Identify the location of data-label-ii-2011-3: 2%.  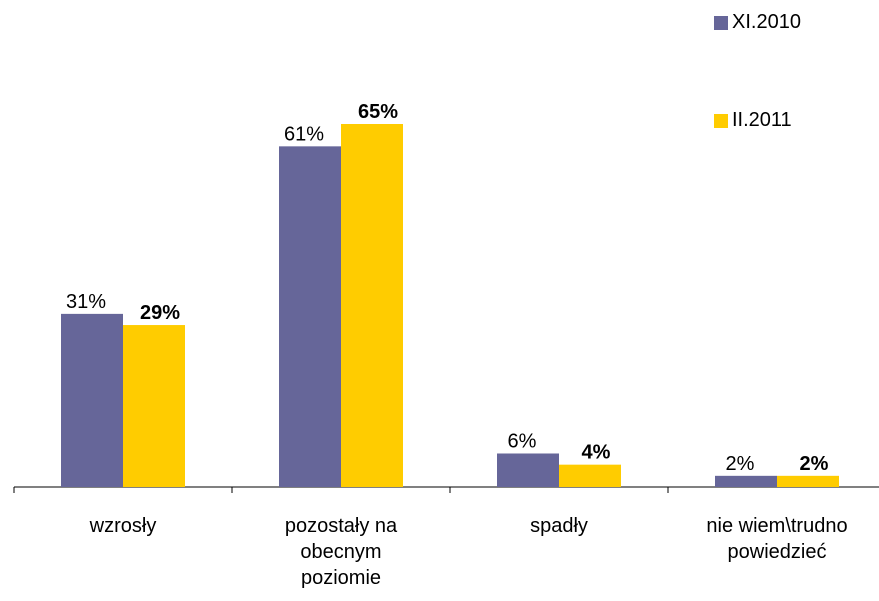
(814, 464).